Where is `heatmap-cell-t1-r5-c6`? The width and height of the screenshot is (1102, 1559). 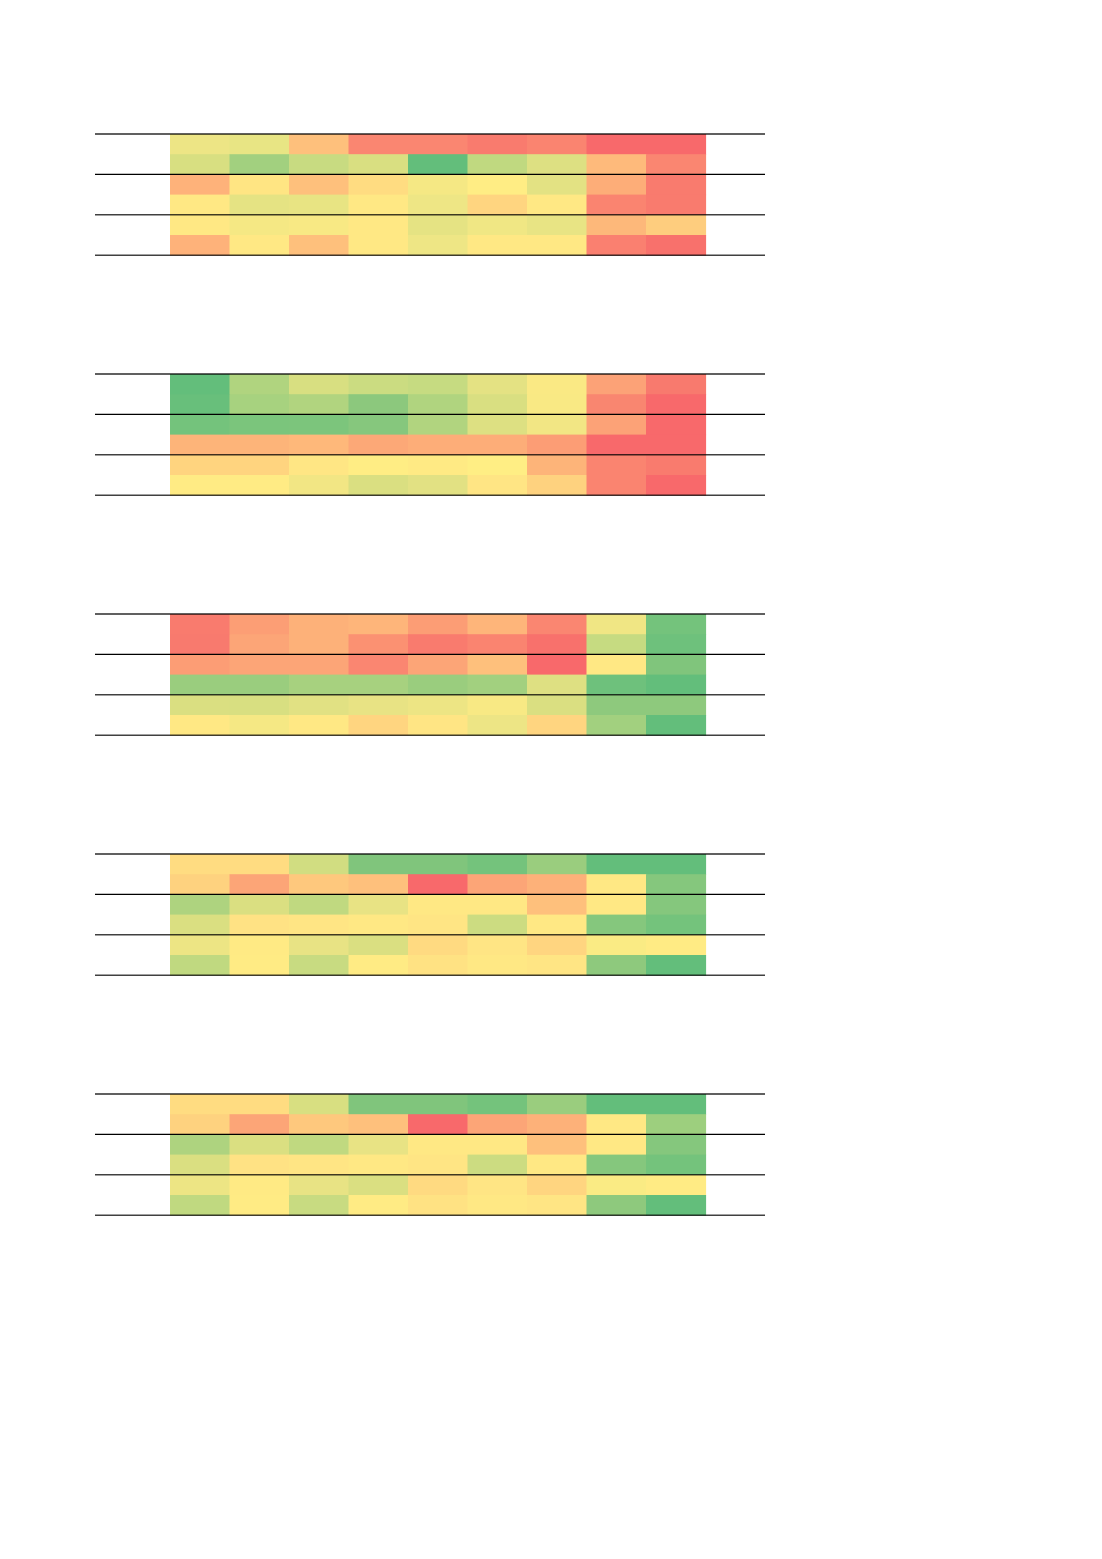 heatmap-cell-t1-r5-c6 is located at coordinates (497, 225).